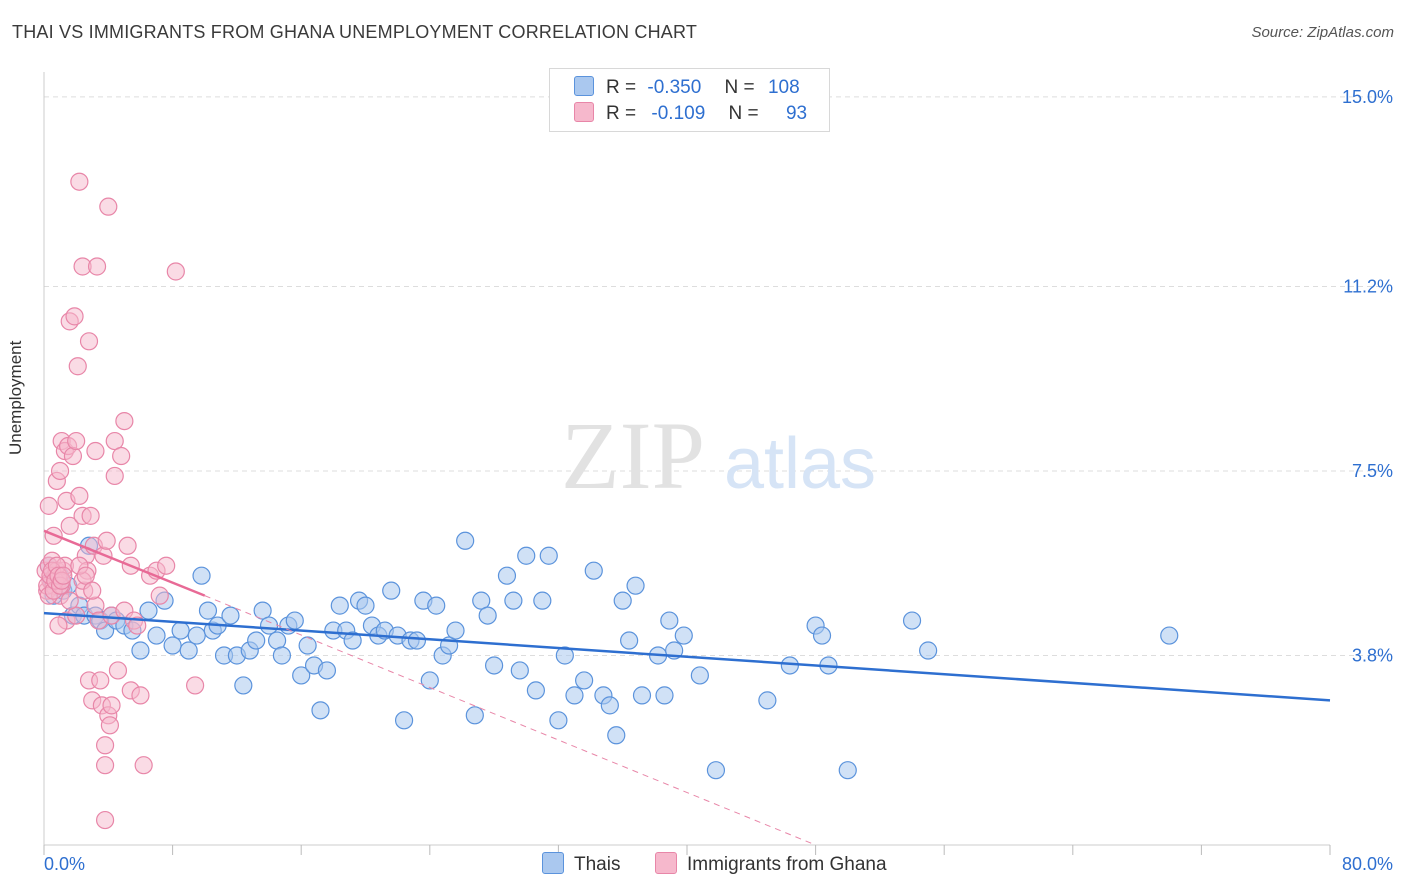 The height and width of the screenshot is (892, 1406). I want to click on correlation-legend: R = -0.350 N = 108 R = -0.109 N = 93, so click(689, 100).